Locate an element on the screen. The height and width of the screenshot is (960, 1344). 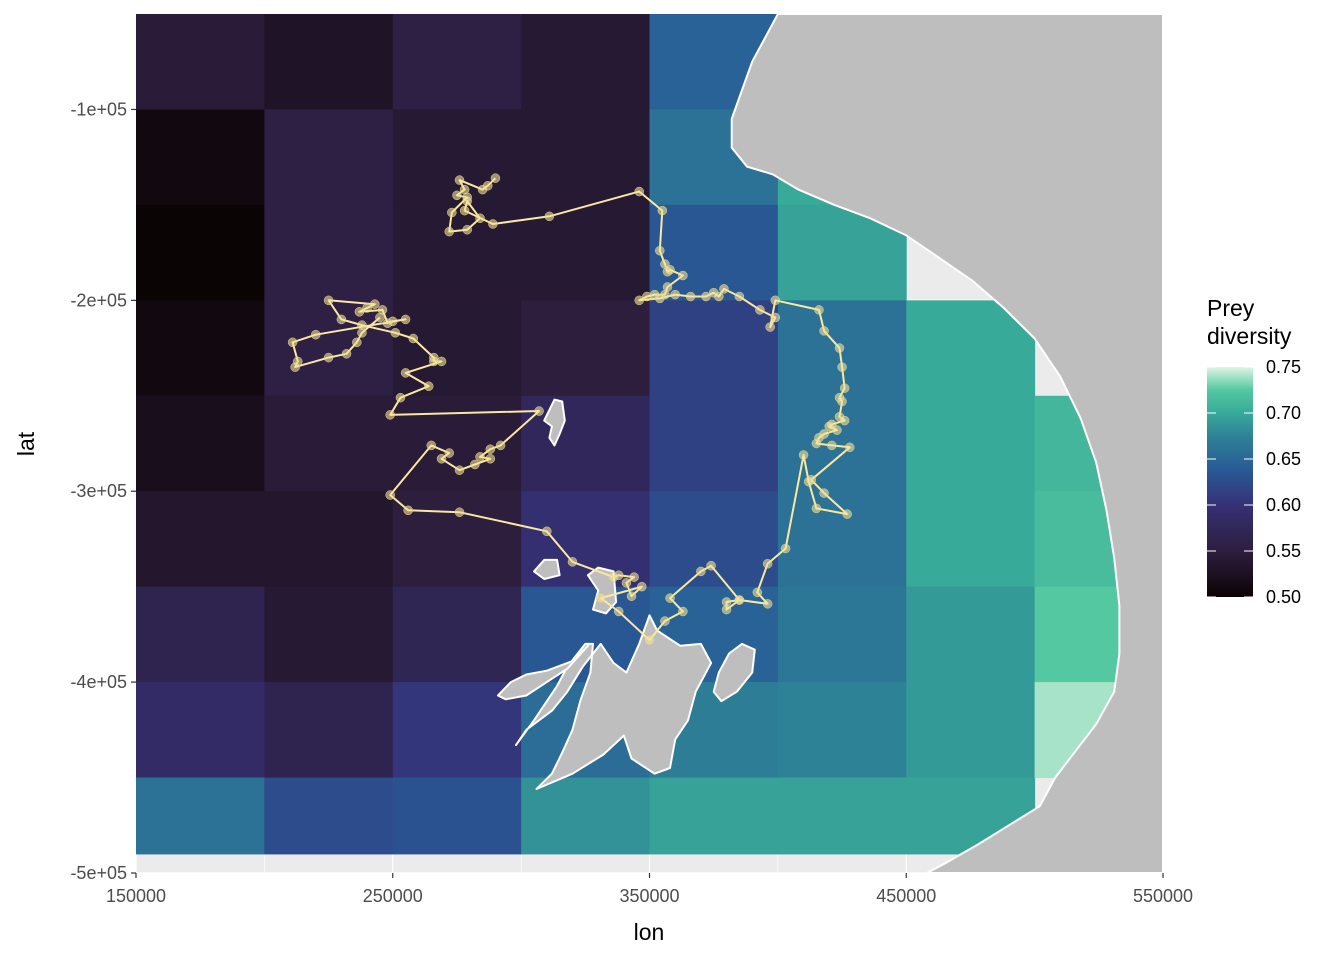
y-tick-label: -1e+05 is located at coordinates (98, 109).